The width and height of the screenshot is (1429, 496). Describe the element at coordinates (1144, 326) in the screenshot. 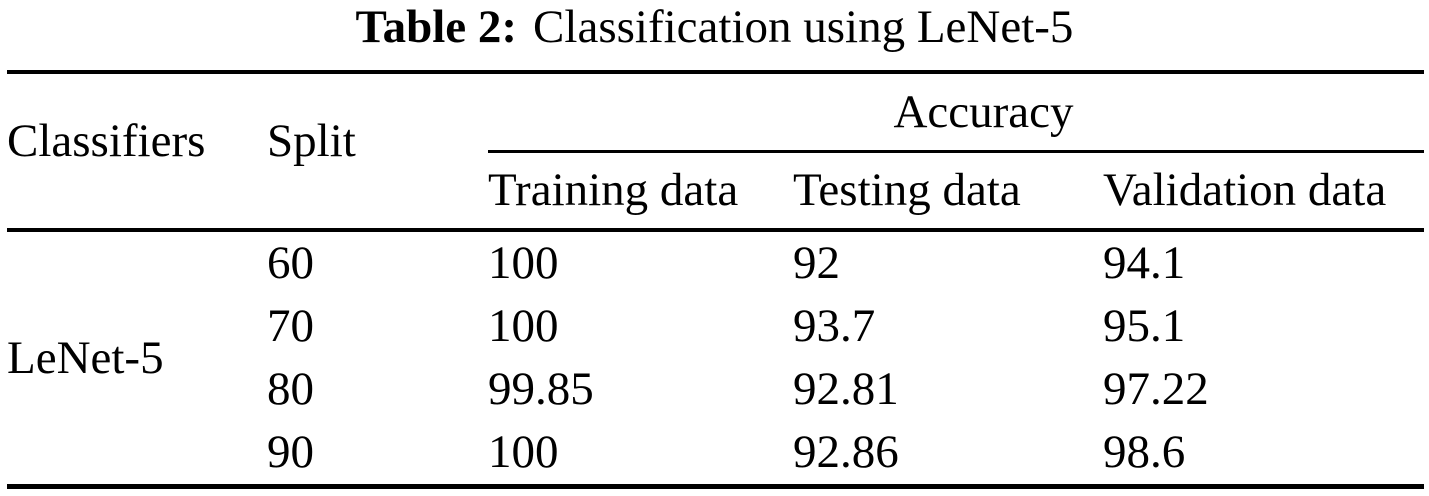

I see `validation-accuracy-value: 95.1` at that location.